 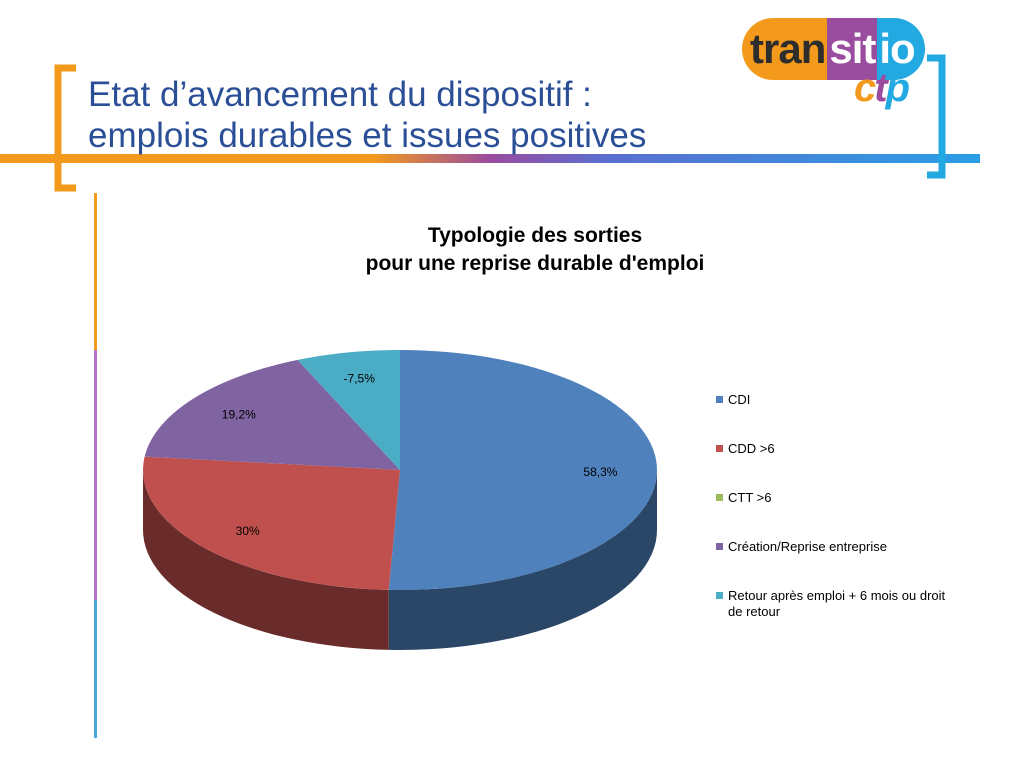 I want to click on chart-title-line2: pour une reprise durable d'emploi, so click(x=535, y=263).